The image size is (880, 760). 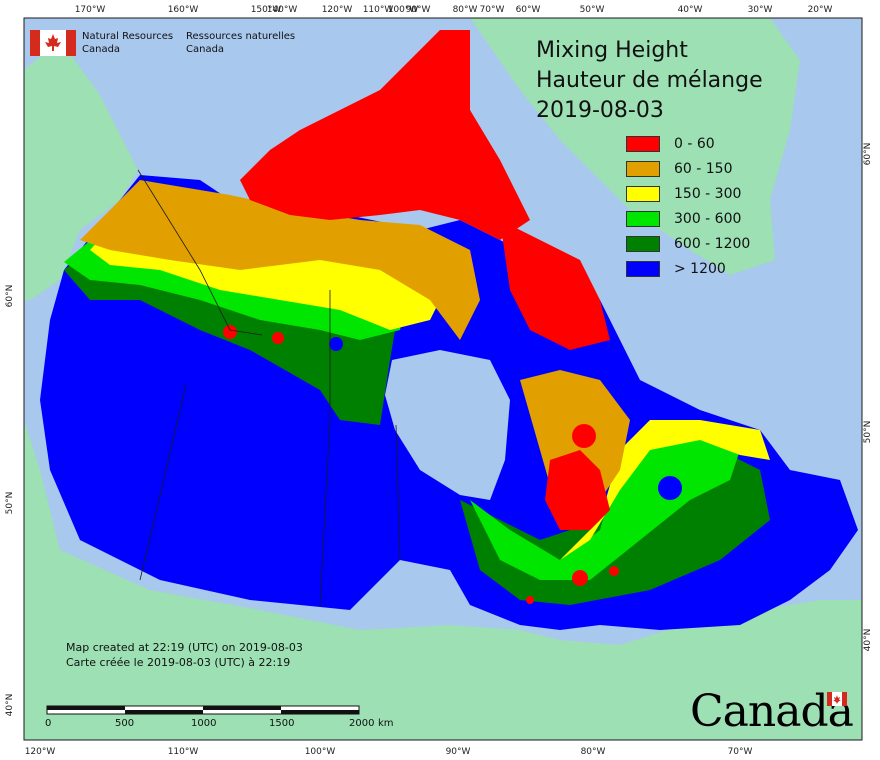 What do you see at coordinates (577, 490) in the screenshot?
I see `band-0-60-labrador` at bounding box center [577, 490].